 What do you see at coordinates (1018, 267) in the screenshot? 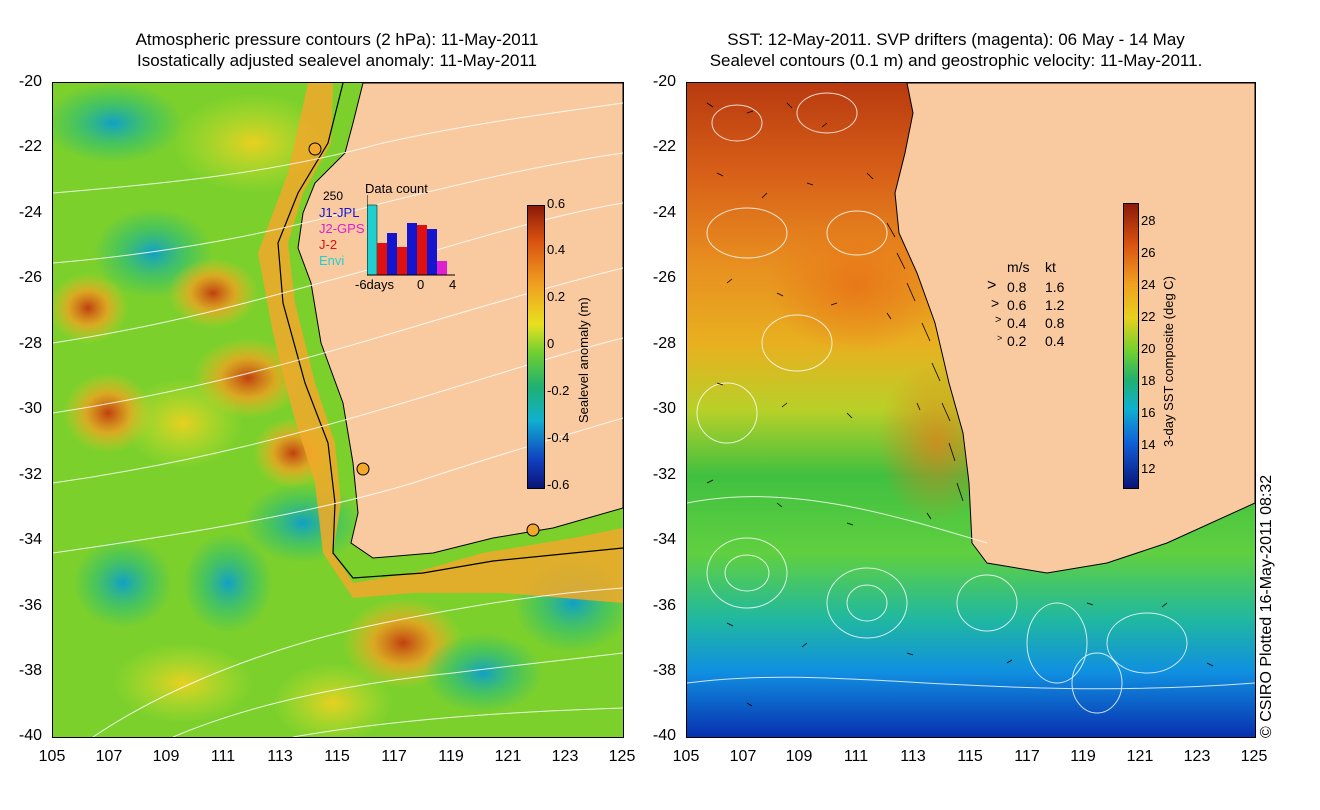
I see `speed-legend-ms-header: m/s` at bounding box center [1018, 267].